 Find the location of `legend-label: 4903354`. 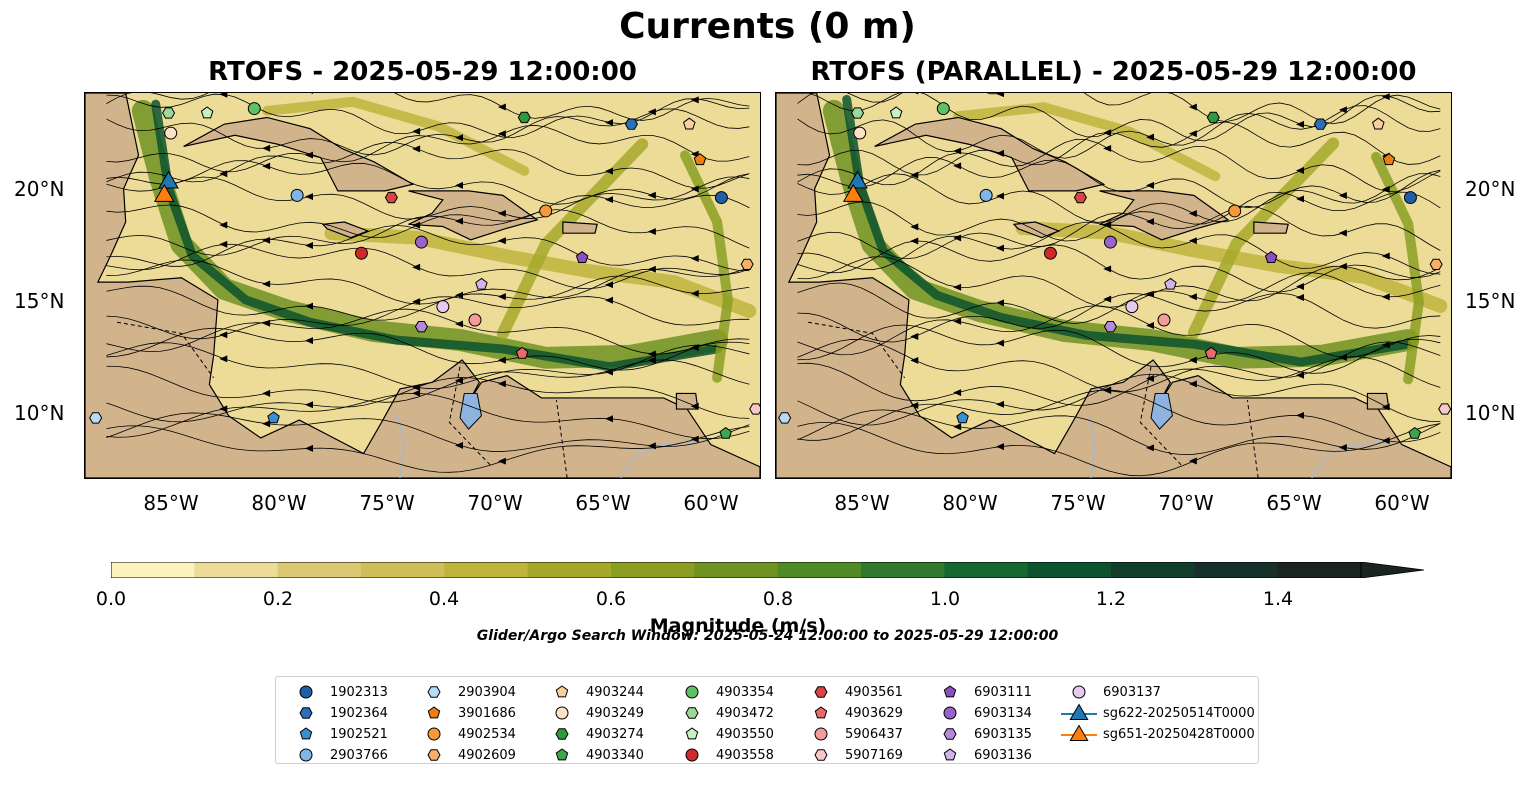

legend-label: 4903354 is located at coordinates (745, 692).